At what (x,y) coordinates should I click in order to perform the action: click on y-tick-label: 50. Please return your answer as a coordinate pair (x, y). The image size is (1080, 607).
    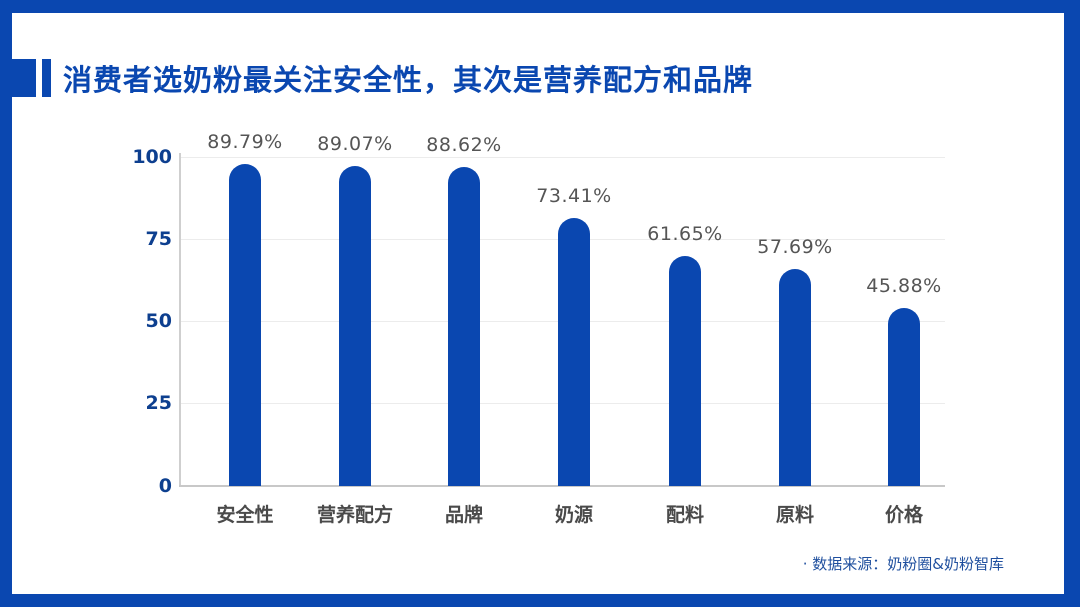
    Looking at the image, I should click on (158, 321).